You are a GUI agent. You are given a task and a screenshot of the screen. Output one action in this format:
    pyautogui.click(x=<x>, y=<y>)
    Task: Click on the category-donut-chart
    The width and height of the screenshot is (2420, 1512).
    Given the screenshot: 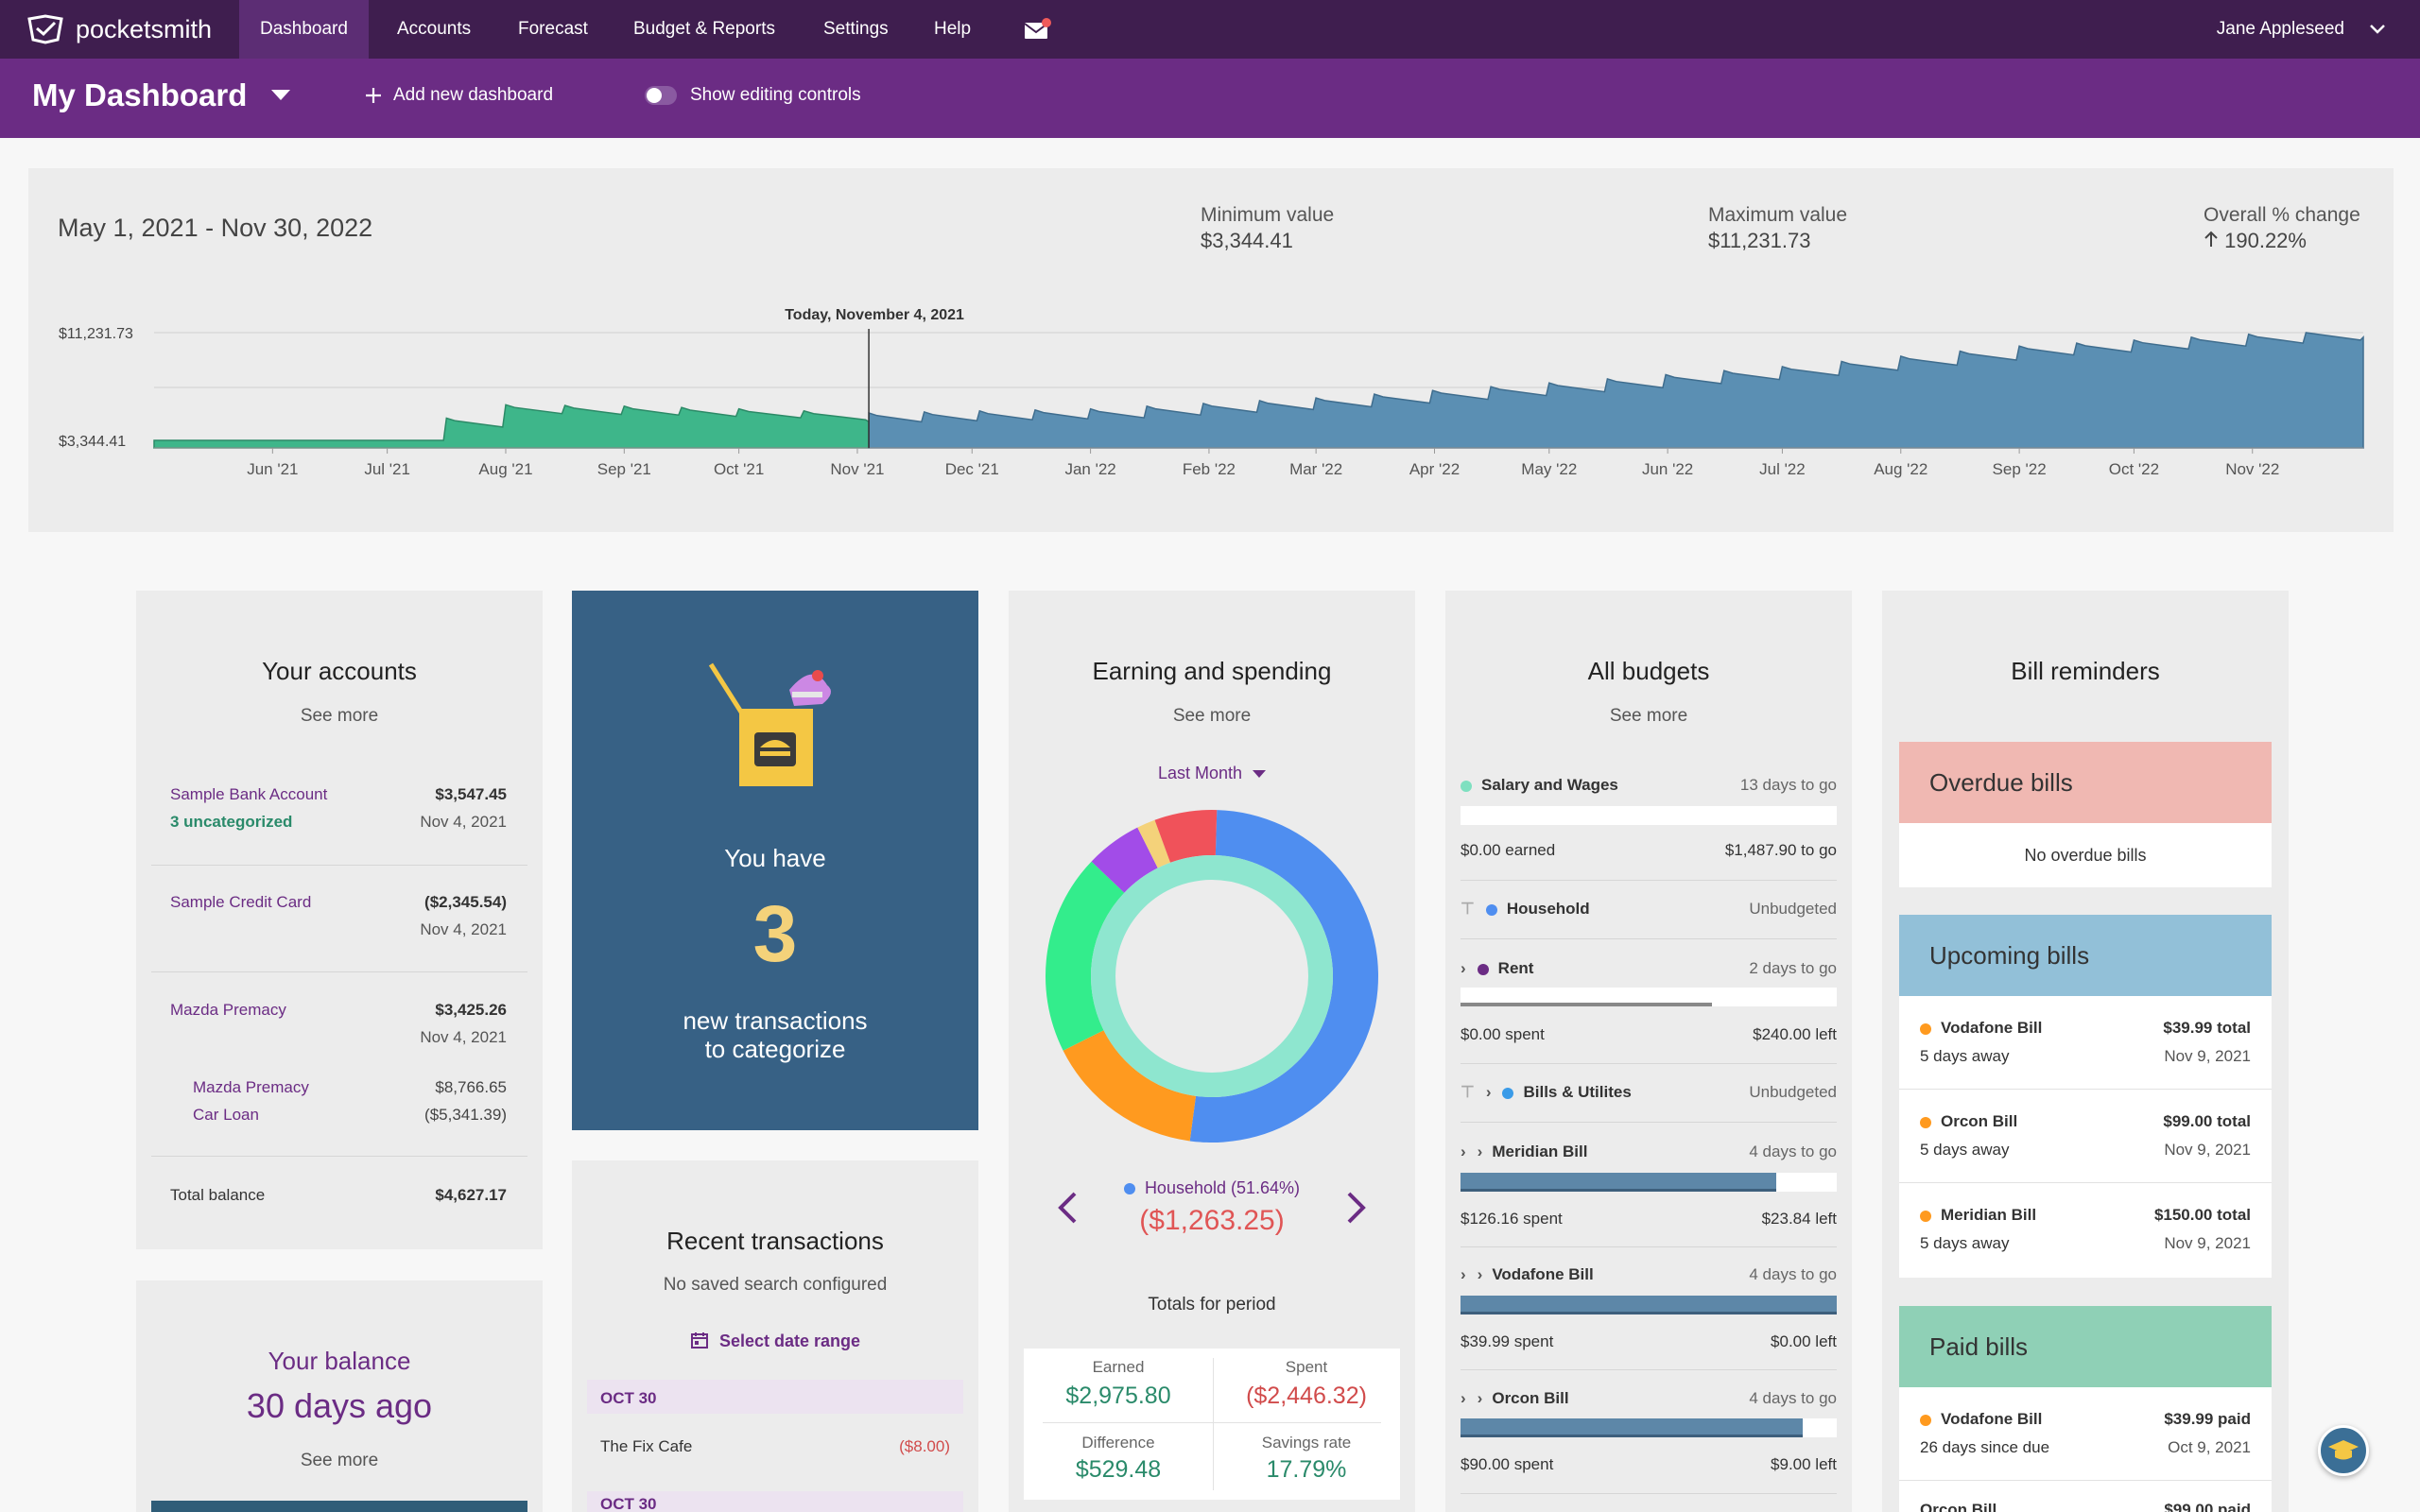 What is the action you would take?
    pyautogui.click(x=1212, y=976)
    